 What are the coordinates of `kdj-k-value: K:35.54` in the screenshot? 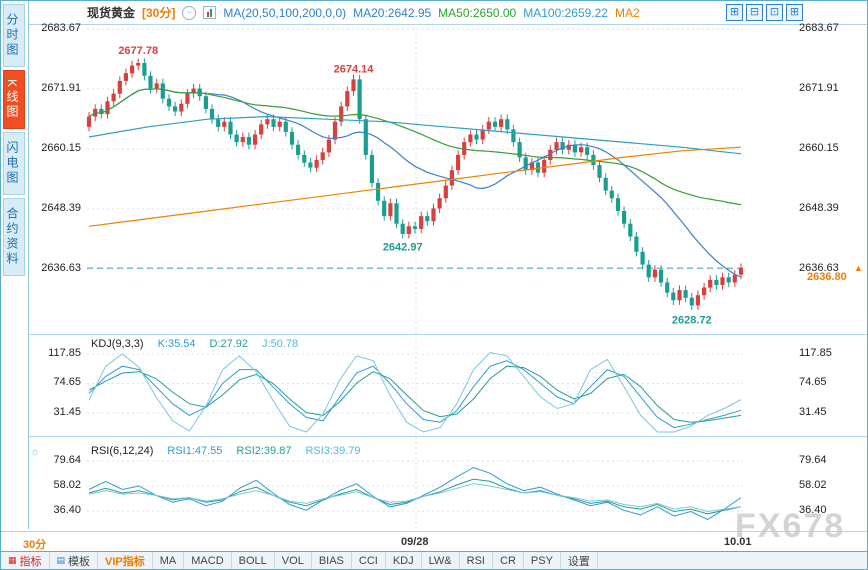 It's located at (176, 344).